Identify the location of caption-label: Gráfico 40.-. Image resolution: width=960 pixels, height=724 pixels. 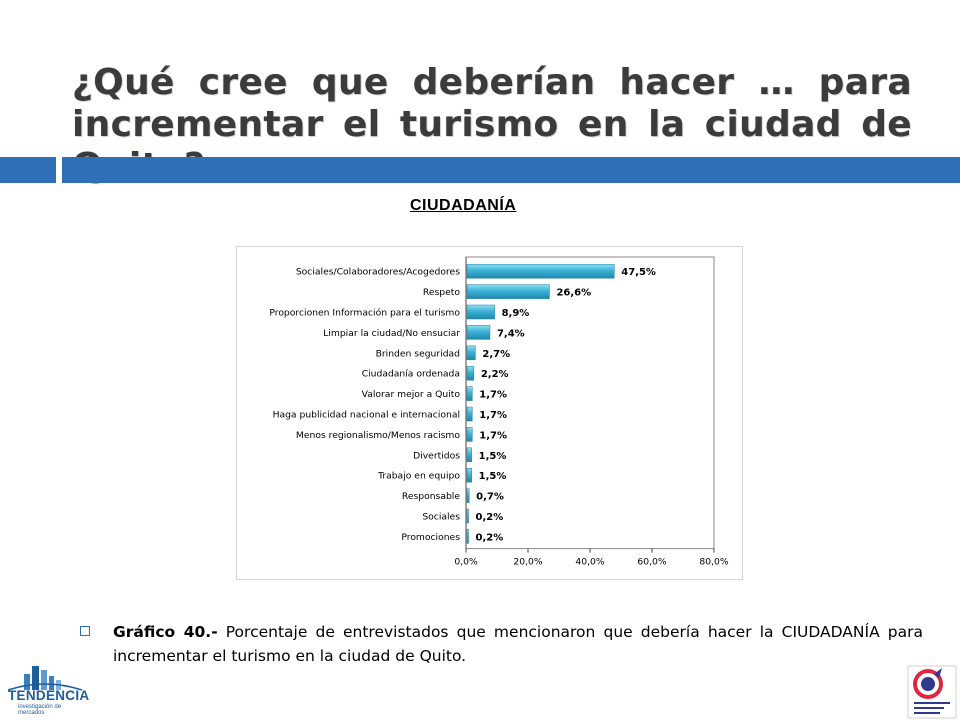
(165, 632).